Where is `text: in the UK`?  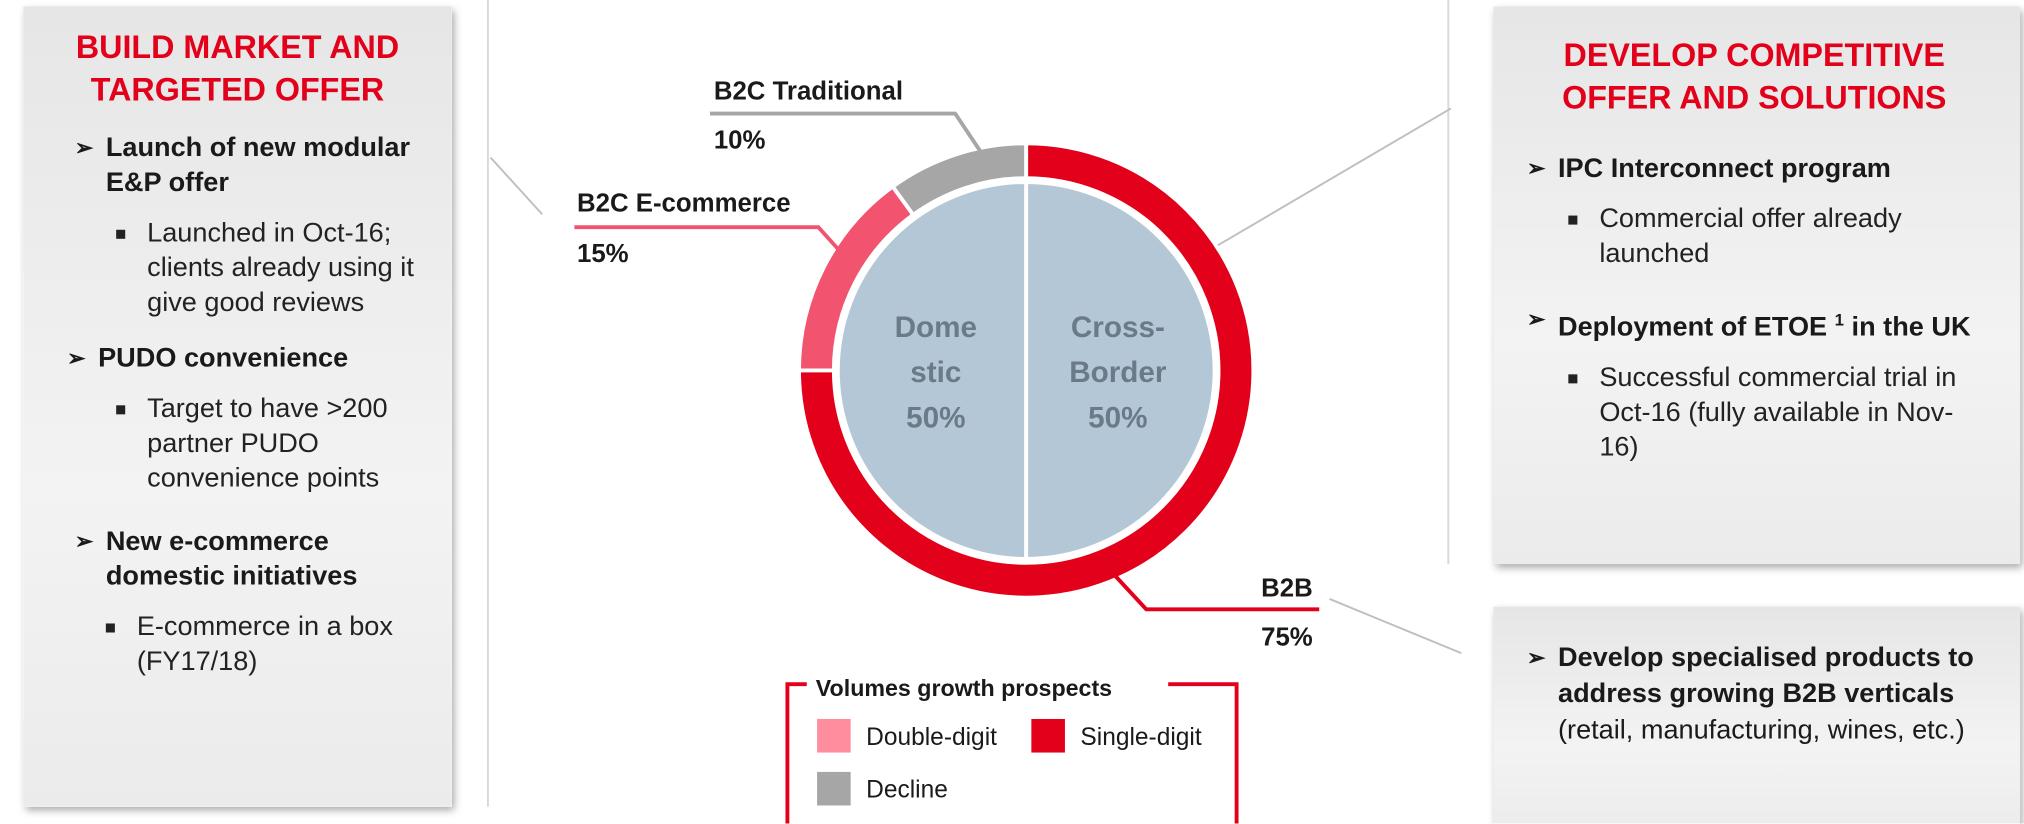 text: in the UK is located at coordinates (1911, 327).